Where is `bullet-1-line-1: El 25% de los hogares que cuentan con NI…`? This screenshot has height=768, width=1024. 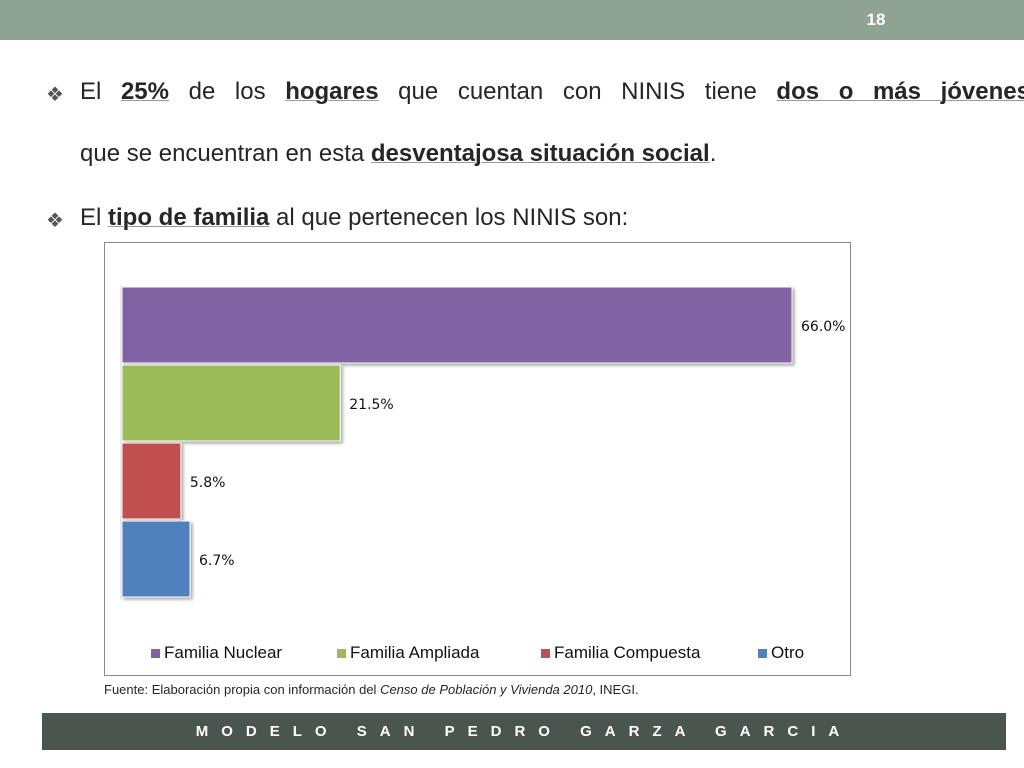
bullet-1-line-1: El 25% de los hogares que cuentan con NI… is located at coordinates (552, 92).